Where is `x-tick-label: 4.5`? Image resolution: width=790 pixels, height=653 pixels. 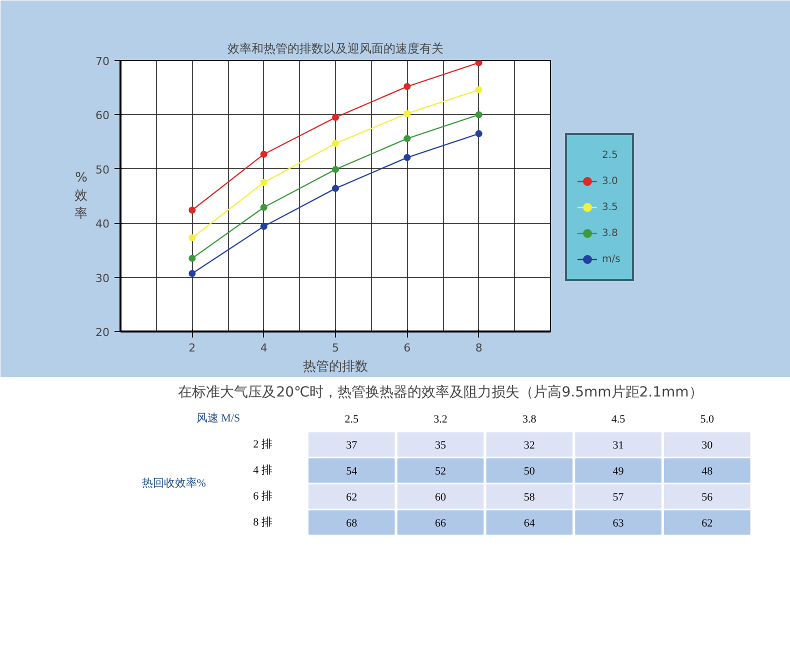
x-tick-label: 4.5 is located at coordinates (618, 420).